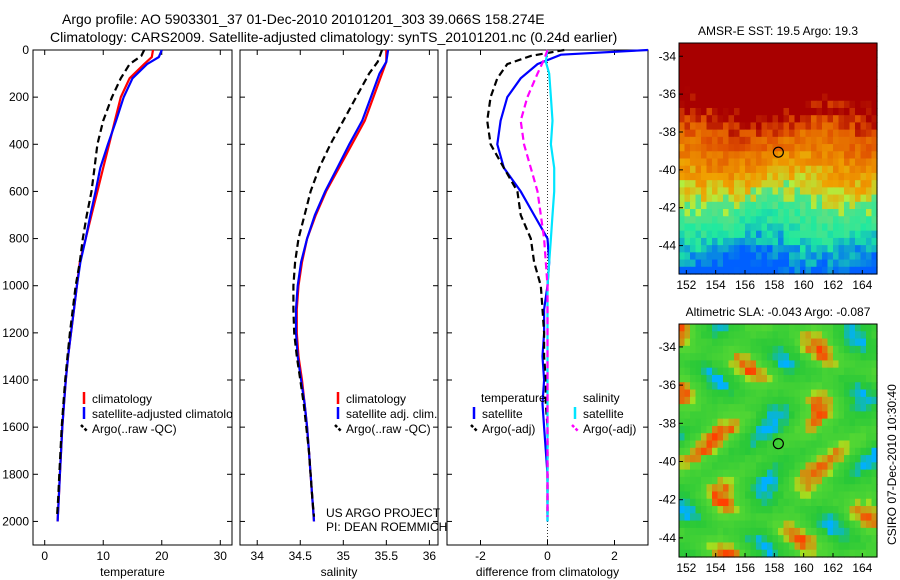 The height and width of the screenshot is (580, 900). I want to click on map-title: AMSR-E SST: 19.5 Argo: 19.3, so click(778, 31).